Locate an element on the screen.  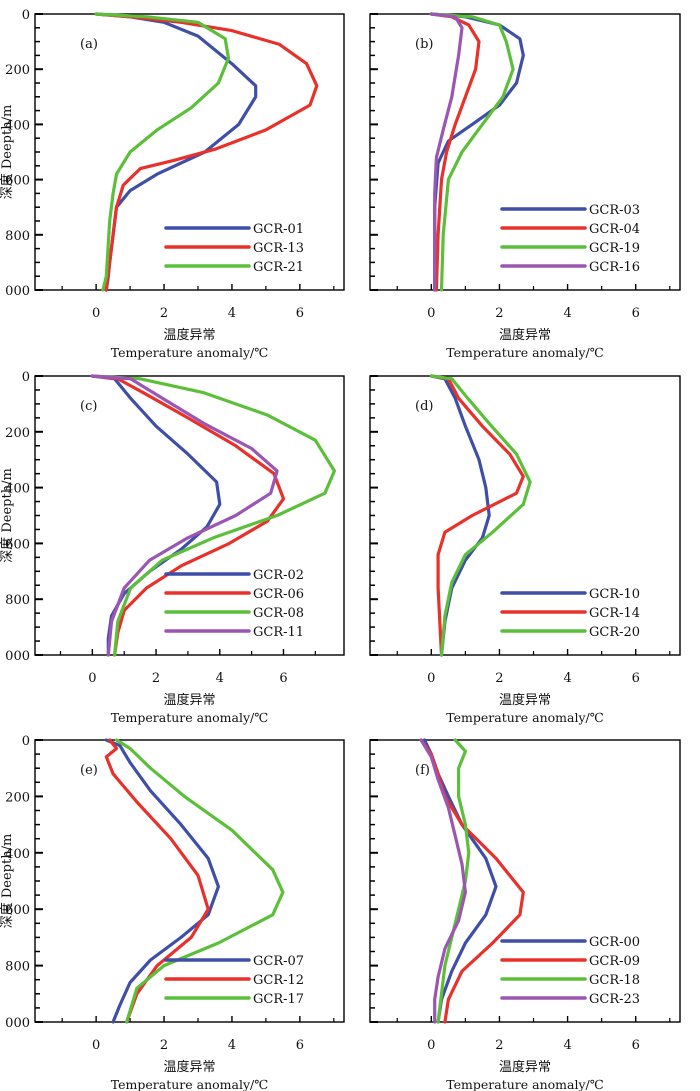
legend-label-gcr-04: GCR-04 is located at coordinates (614, 229).